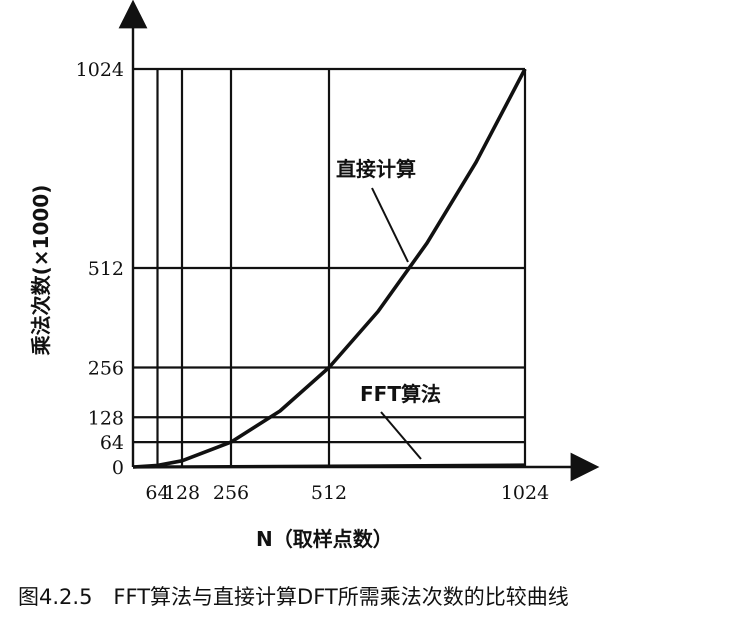 This screenshot has height=622, width=743. Describe the element at coordinates (100, 70) in the screenshot. I see `y-tick-1024: 1024` at that location.